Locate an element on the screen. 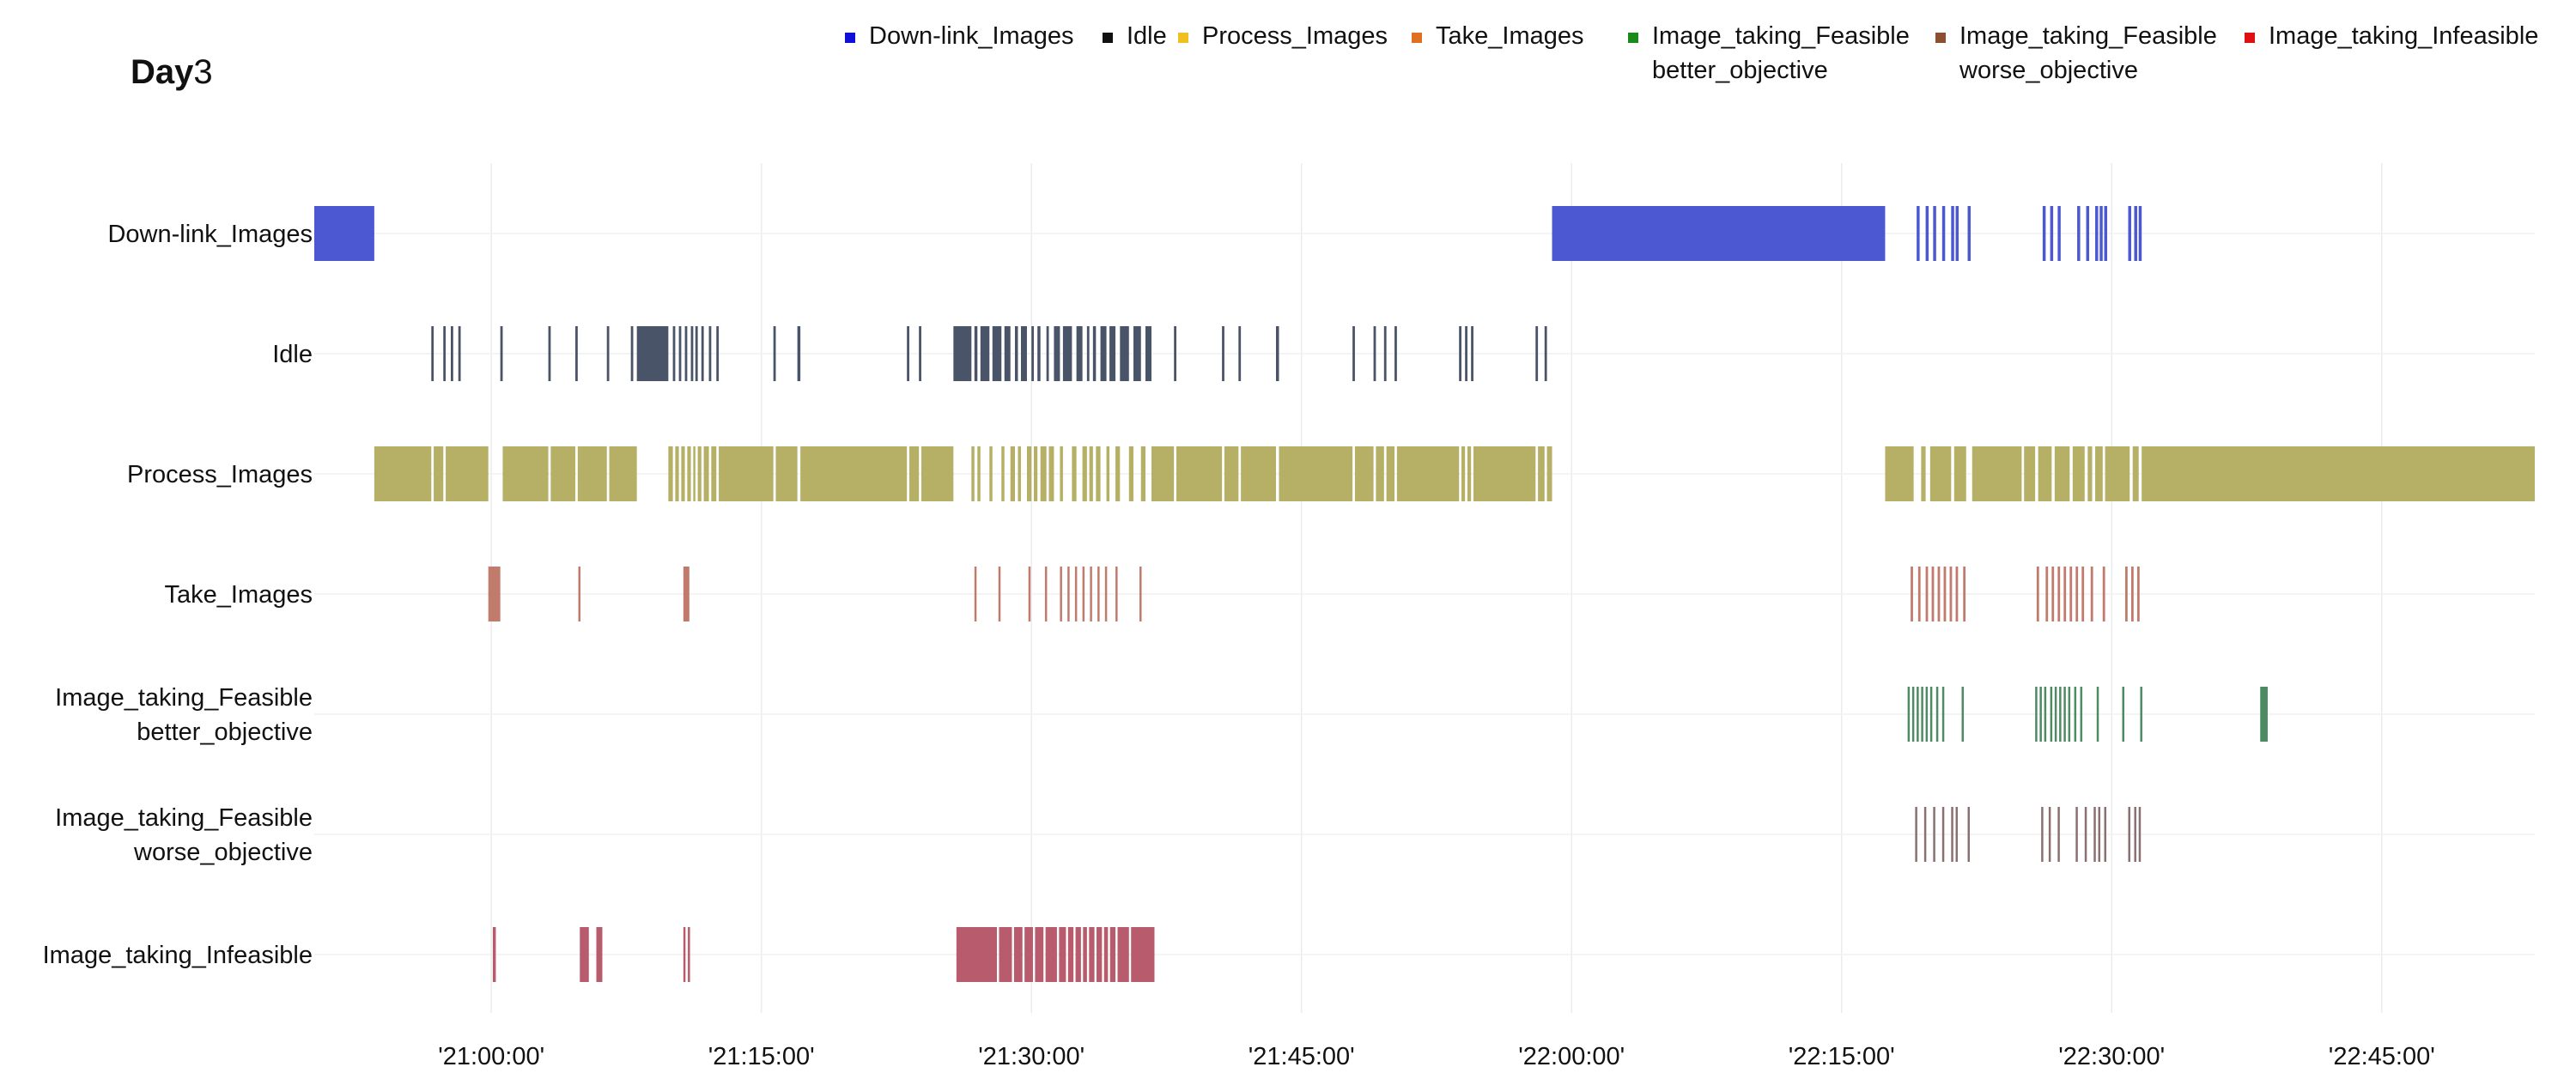  legend-label-line: Down-link_Images is located at coordinates (972, 36).